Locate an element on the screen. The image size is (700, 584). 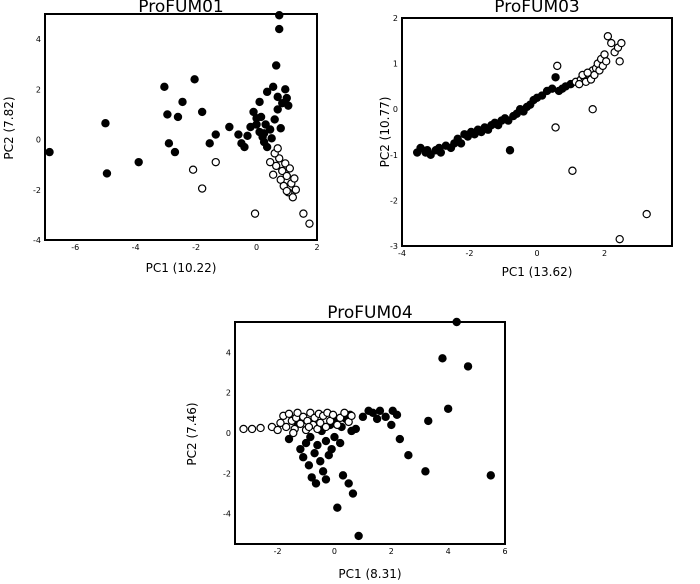
chart-title: ProFUM01 is located at coordinates (181, 8).